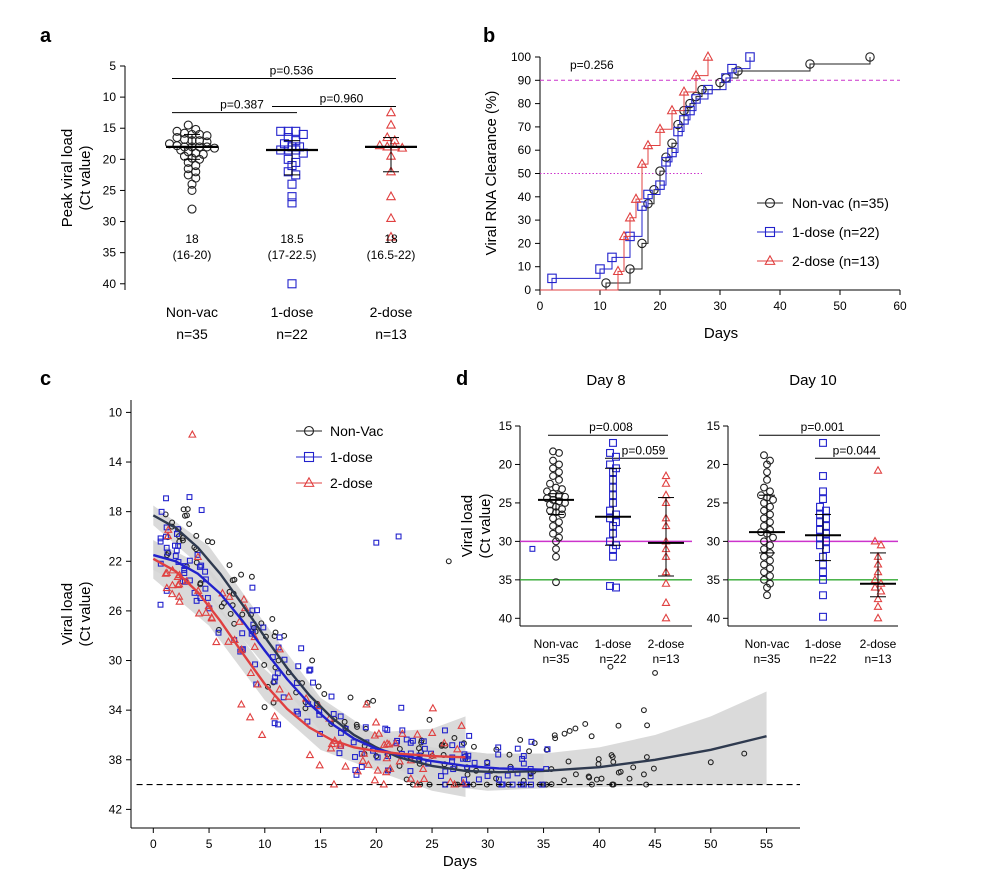 This screenshot has width=983, height=885. I want to click on panel-c-y-tick-label: 10, so click(116, 412).